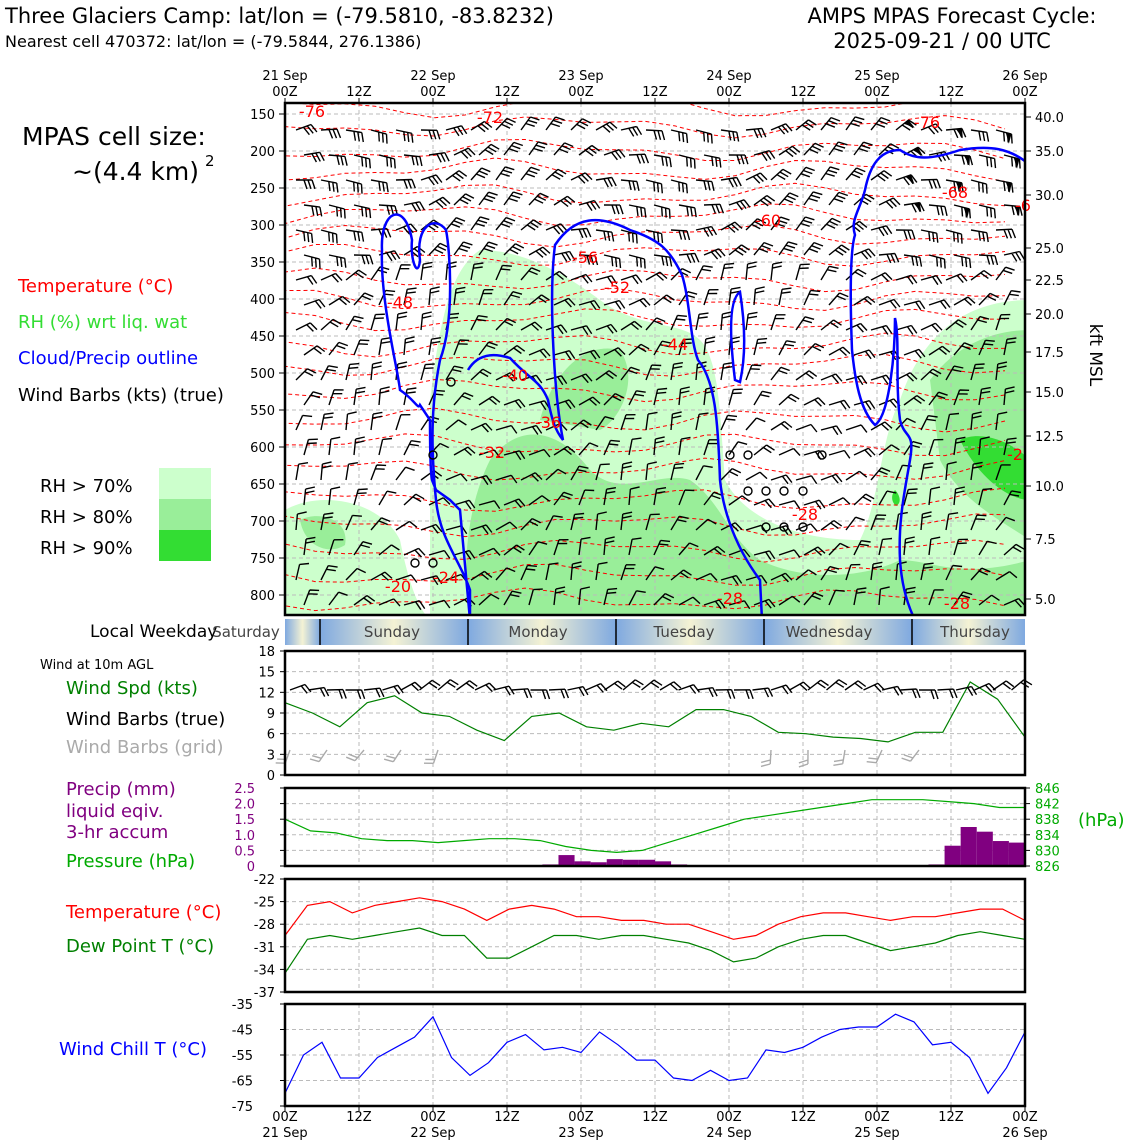 This screenshot has height=1144, width=1140. I want to click on temperature-contour, so click(645, 111).